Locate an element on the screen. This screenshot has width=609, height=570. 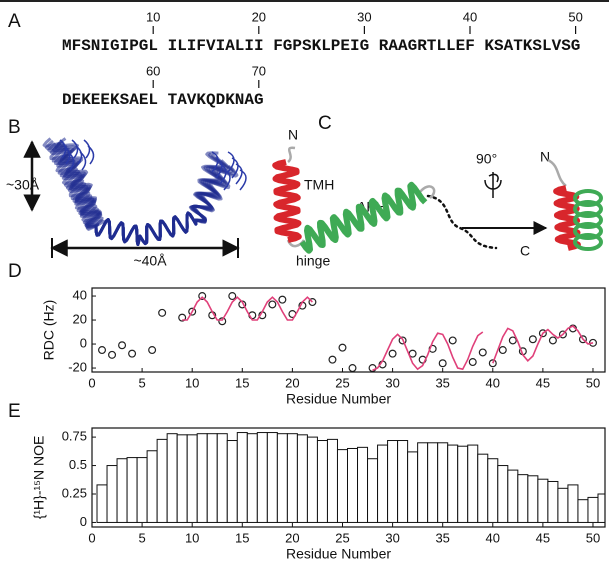
sequence-segment: PGL is located at coordinates (143, 46).